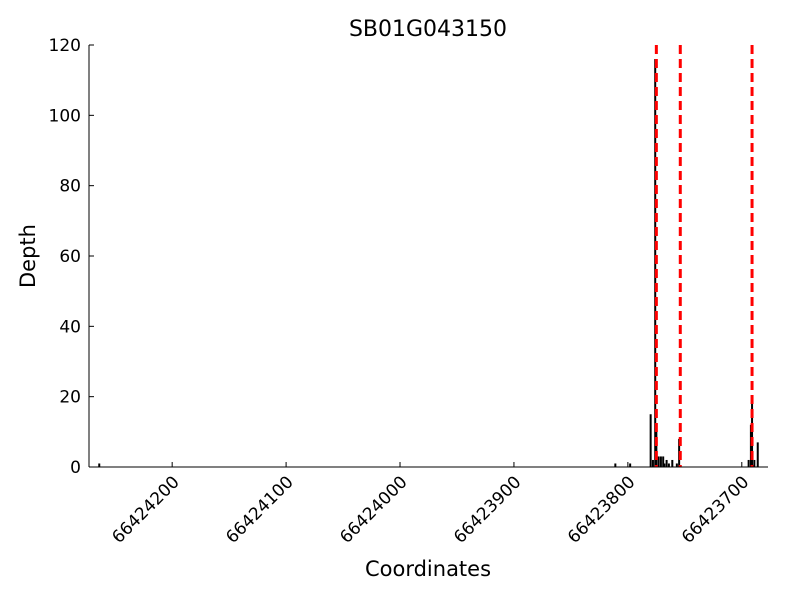 This screenshot has height=600, width=800. What do you see at coordinates (75, 468) in the screenshot?
I see `y-tick-label: 0` at bounding box center [75, 468].